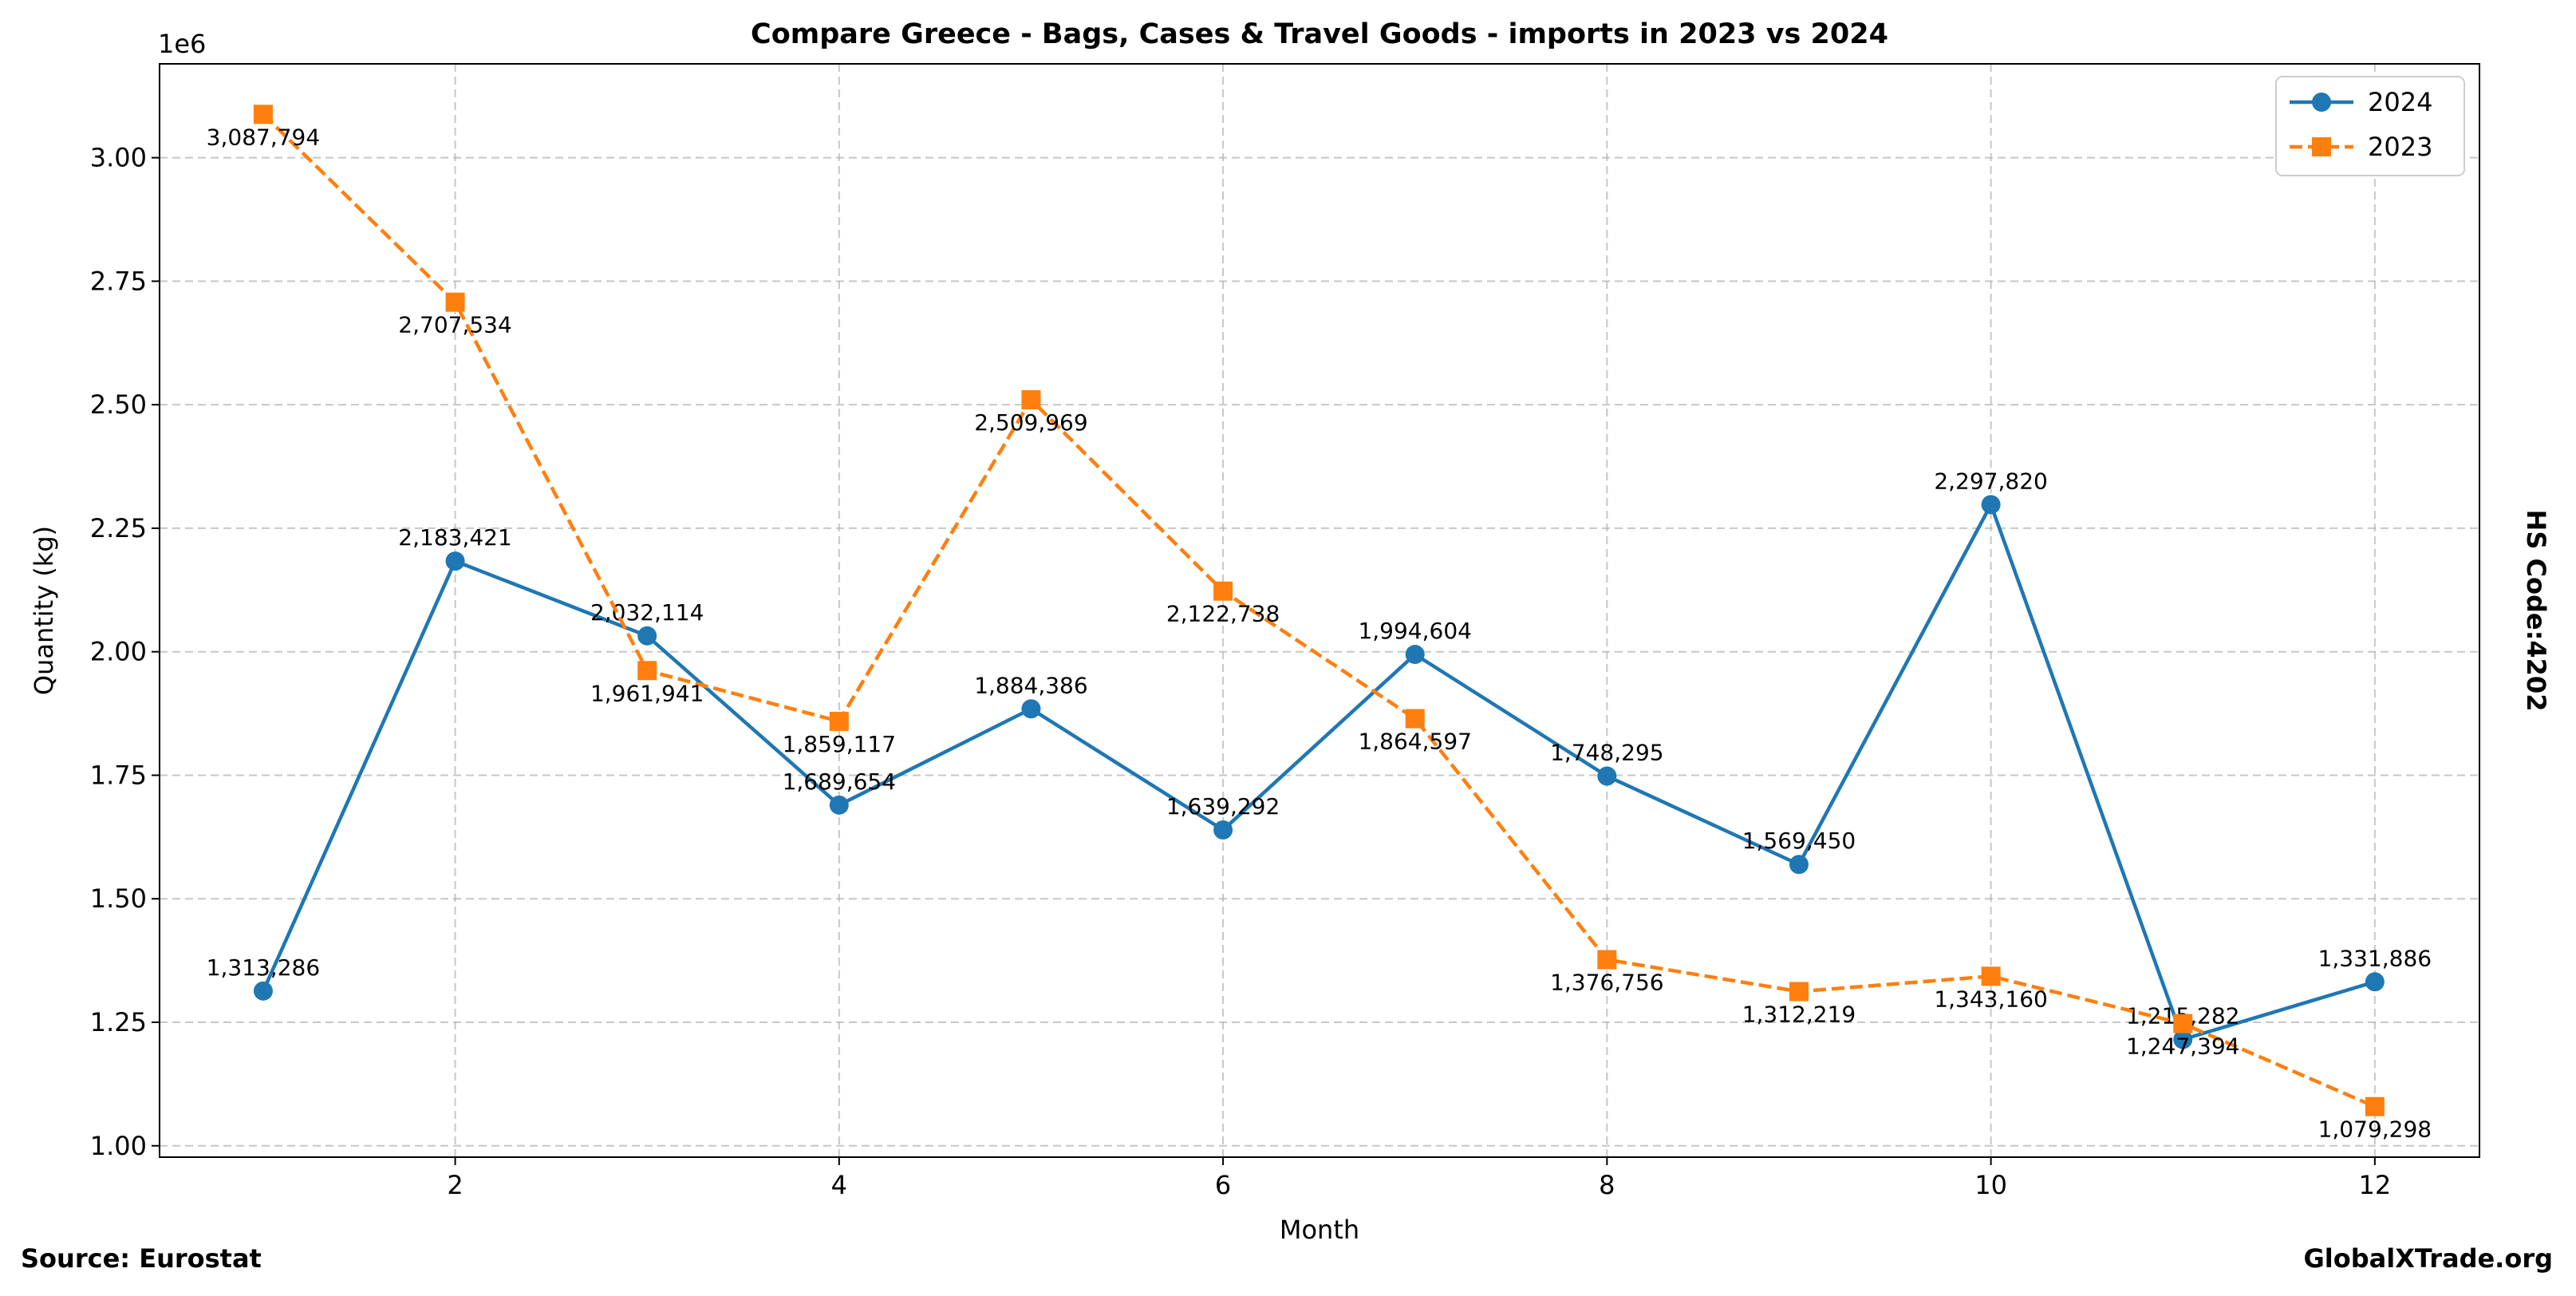 The image size is (2576, 1296). What do you see at coordinates (1223, 1185) in the screenshot?
I see `x-tick-label: 6` at bounding box center [1223, 1185].